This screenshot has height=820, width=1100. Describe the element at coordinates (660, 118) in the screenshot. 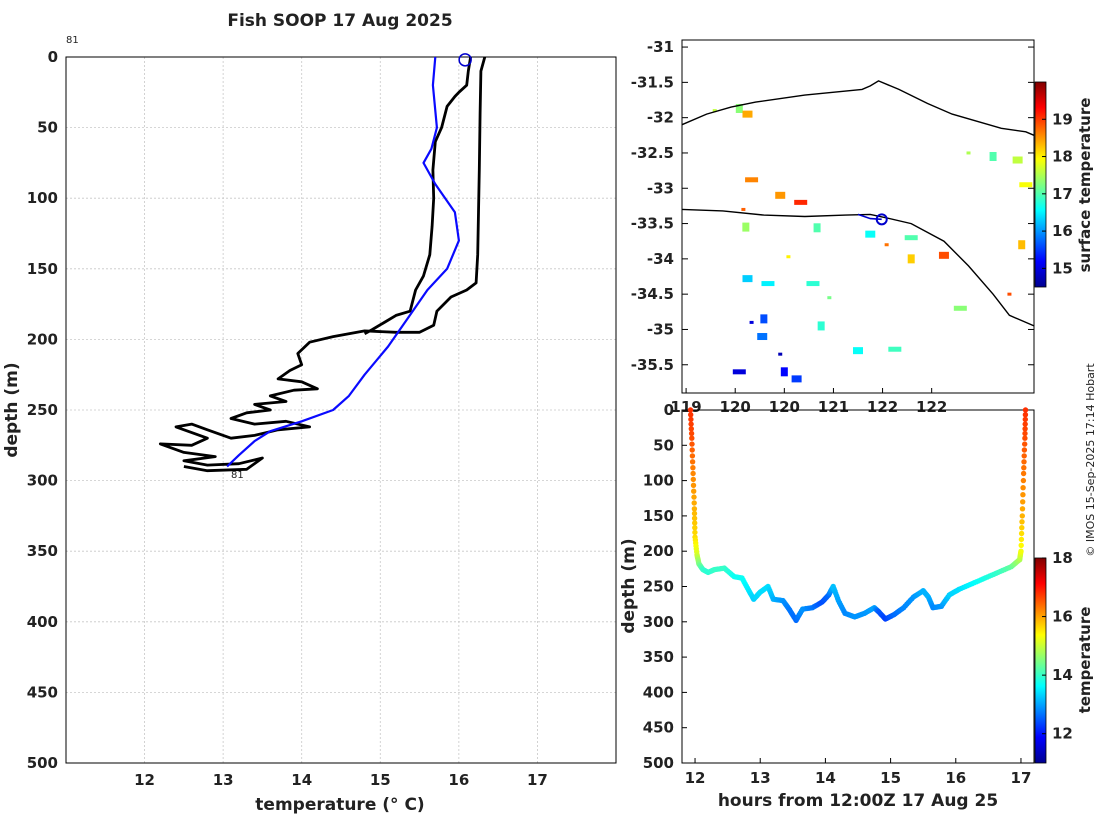

I see `map-y-tick-label: -32` at that location.